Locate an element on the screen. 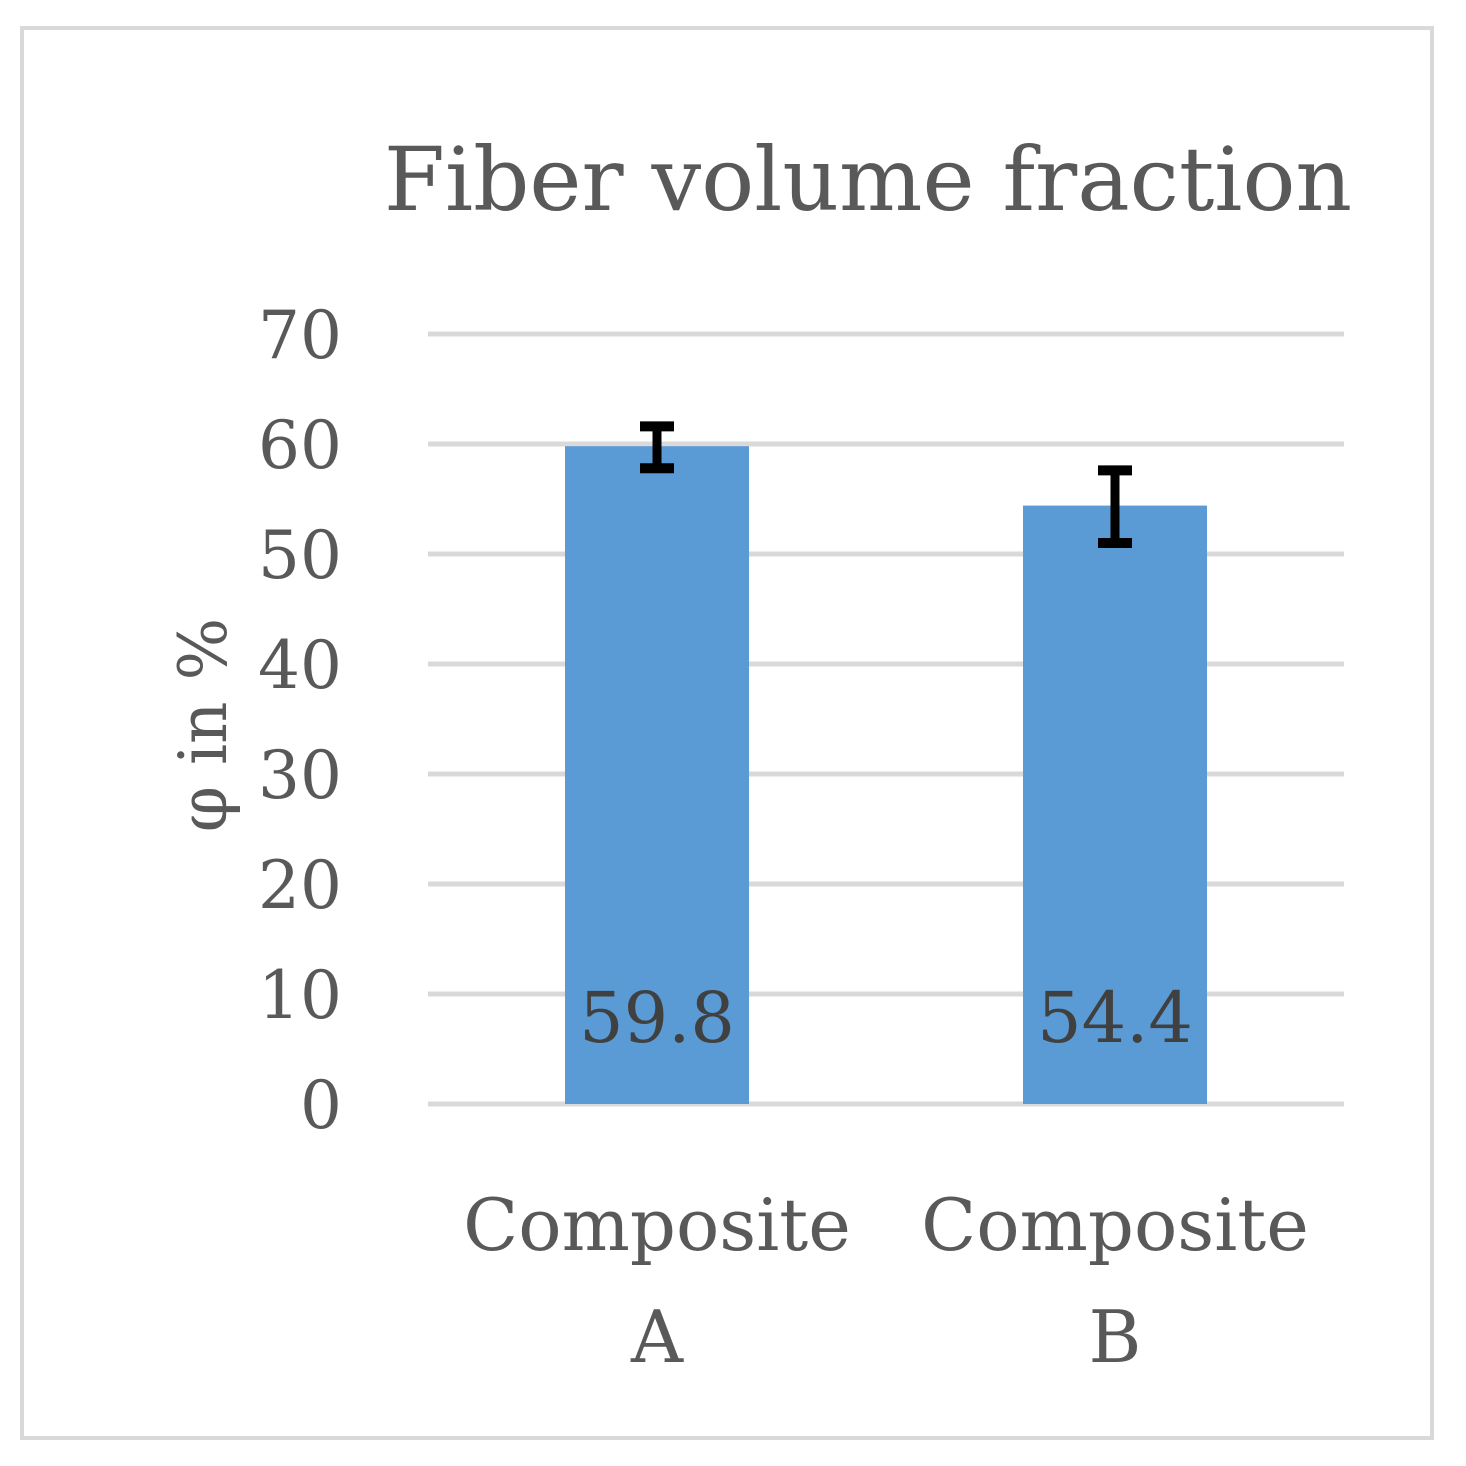 The width and height of the screenshot is (1466, 1466). y-axis-label: φ in % is located at coordinates (203, 725).